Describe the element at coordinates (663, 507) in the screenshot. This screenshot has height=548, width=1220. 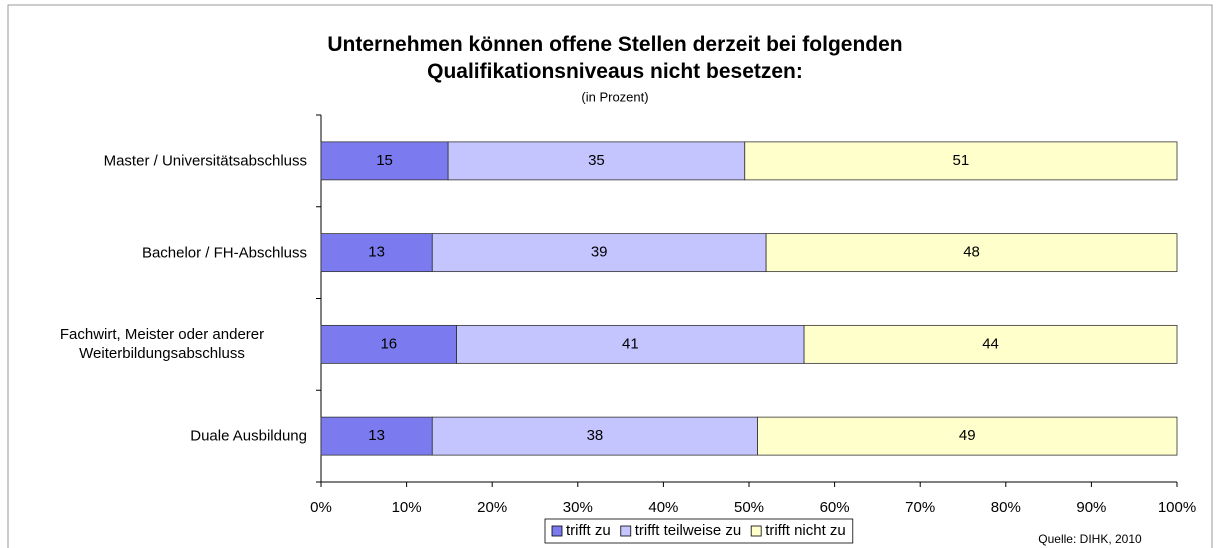
I see `x-tick-label: 40%` at that location.